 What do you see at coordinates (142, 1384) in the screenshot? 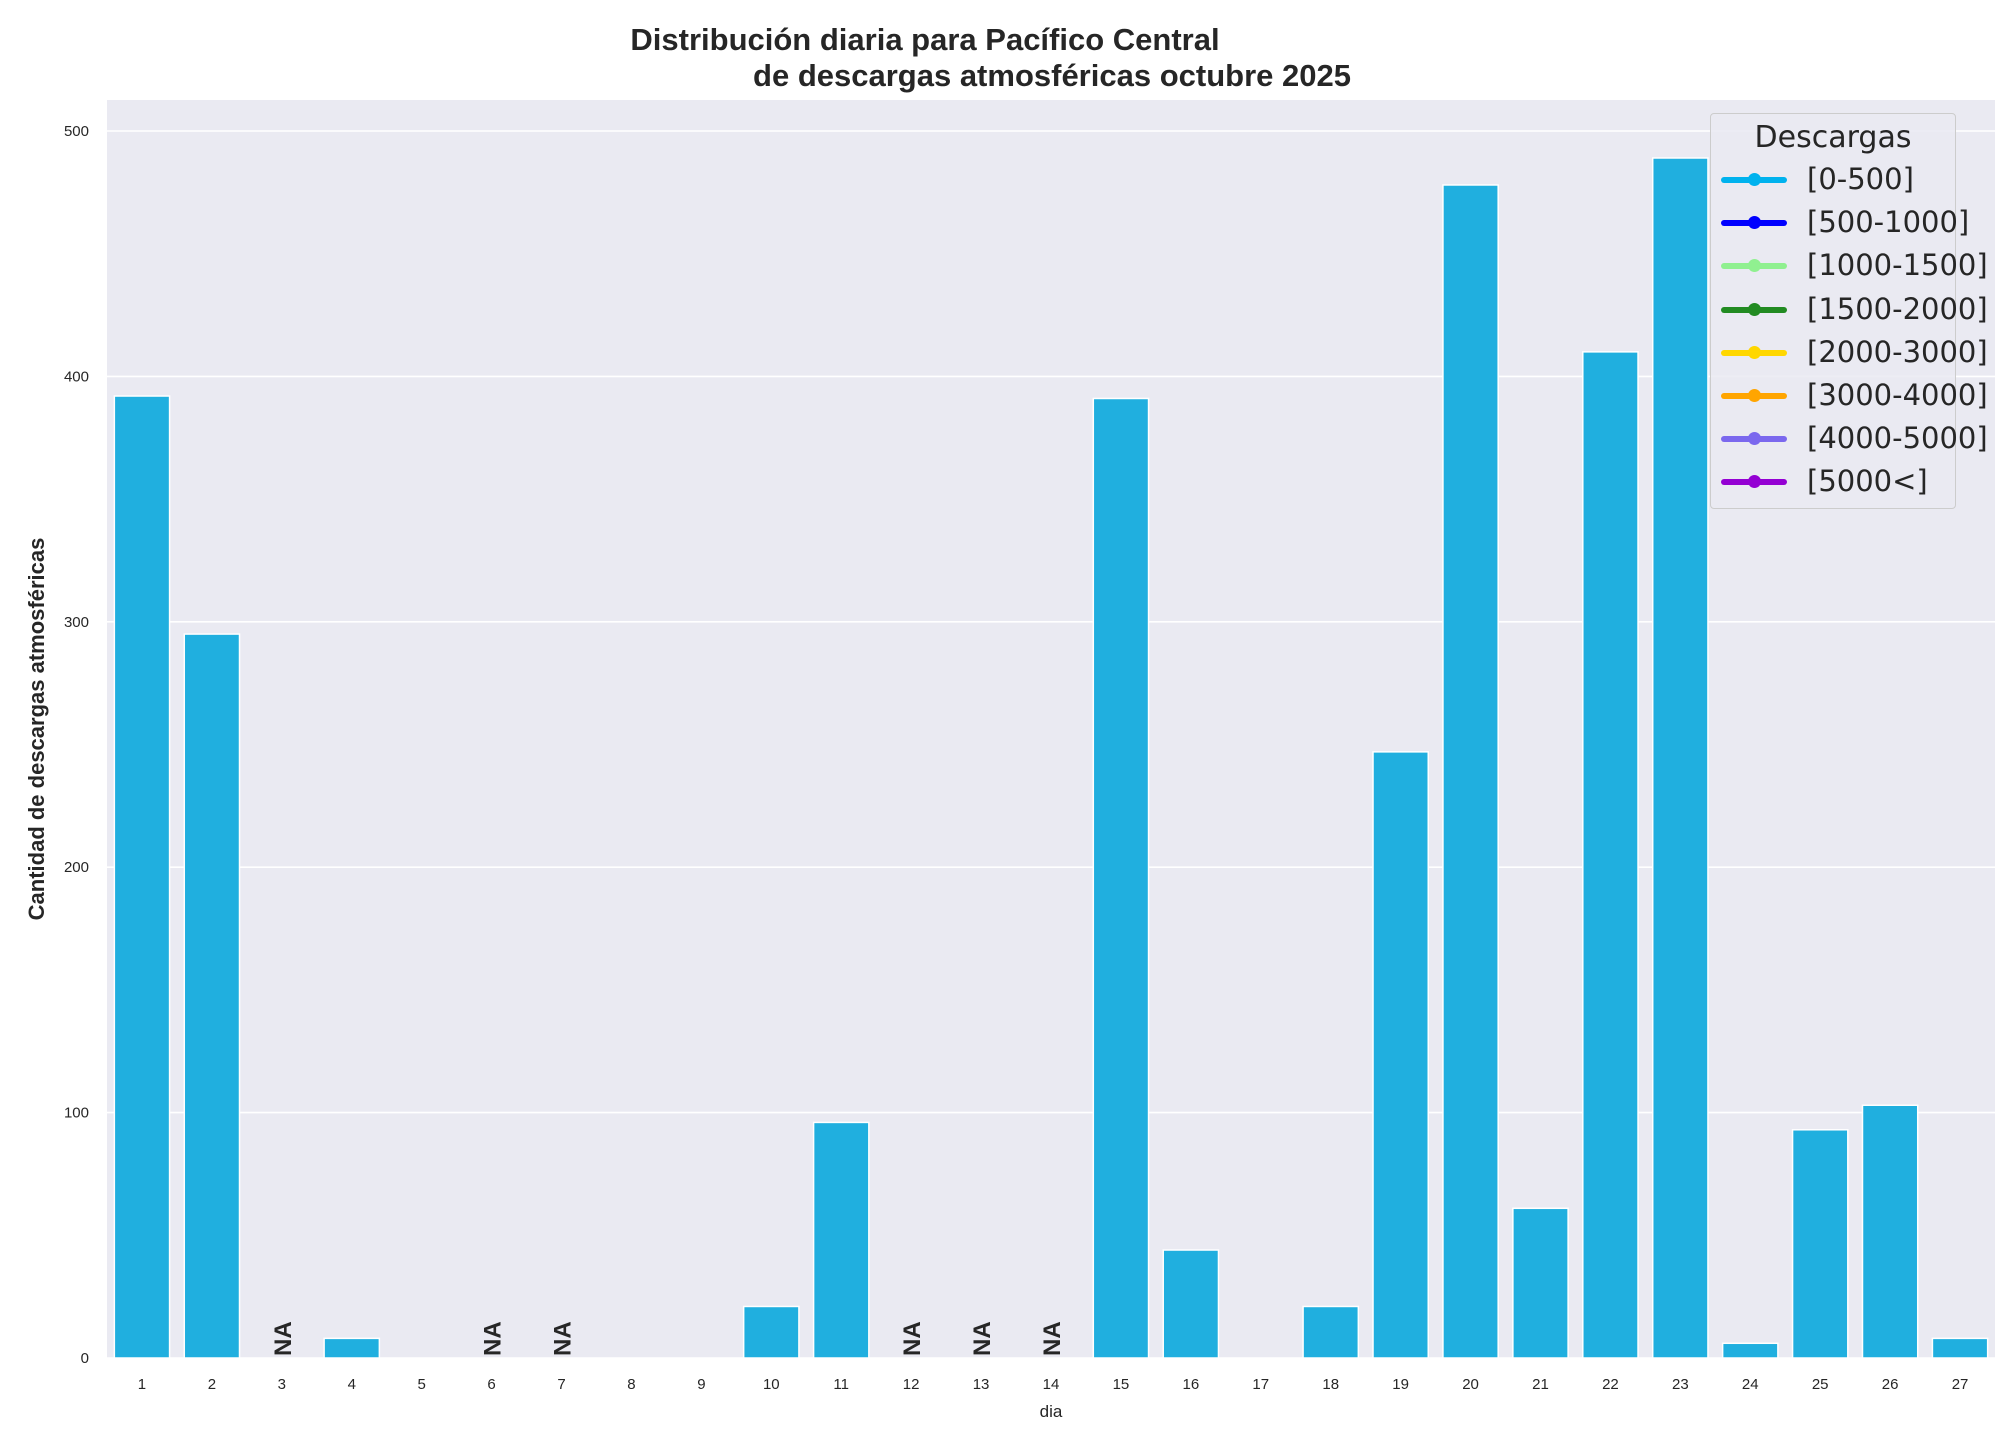
I see `x-tick-label: 1` at bounding box center [142, 1384].